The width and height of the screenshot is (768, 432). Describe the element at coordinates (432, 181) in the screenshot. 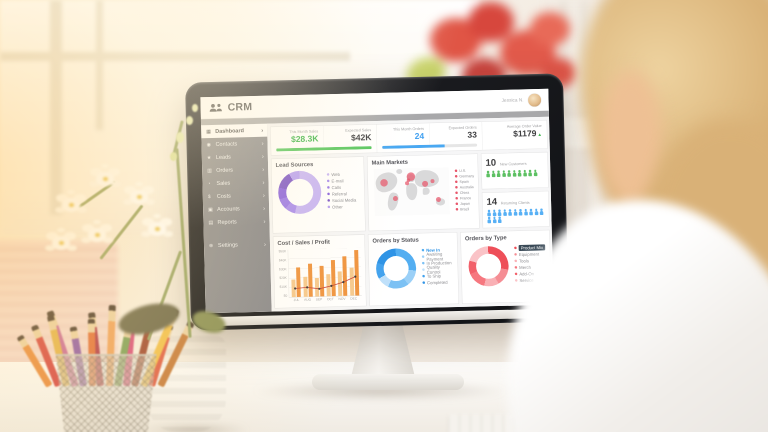

I see `map-marker-japan` at that location.